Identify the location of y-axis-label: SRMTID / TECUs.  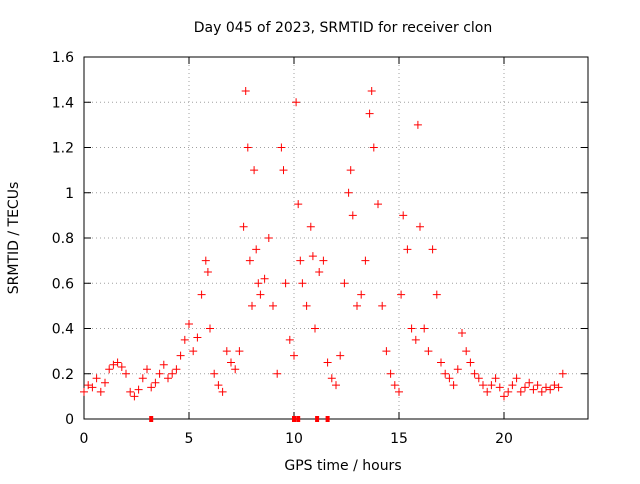
(14, 238).